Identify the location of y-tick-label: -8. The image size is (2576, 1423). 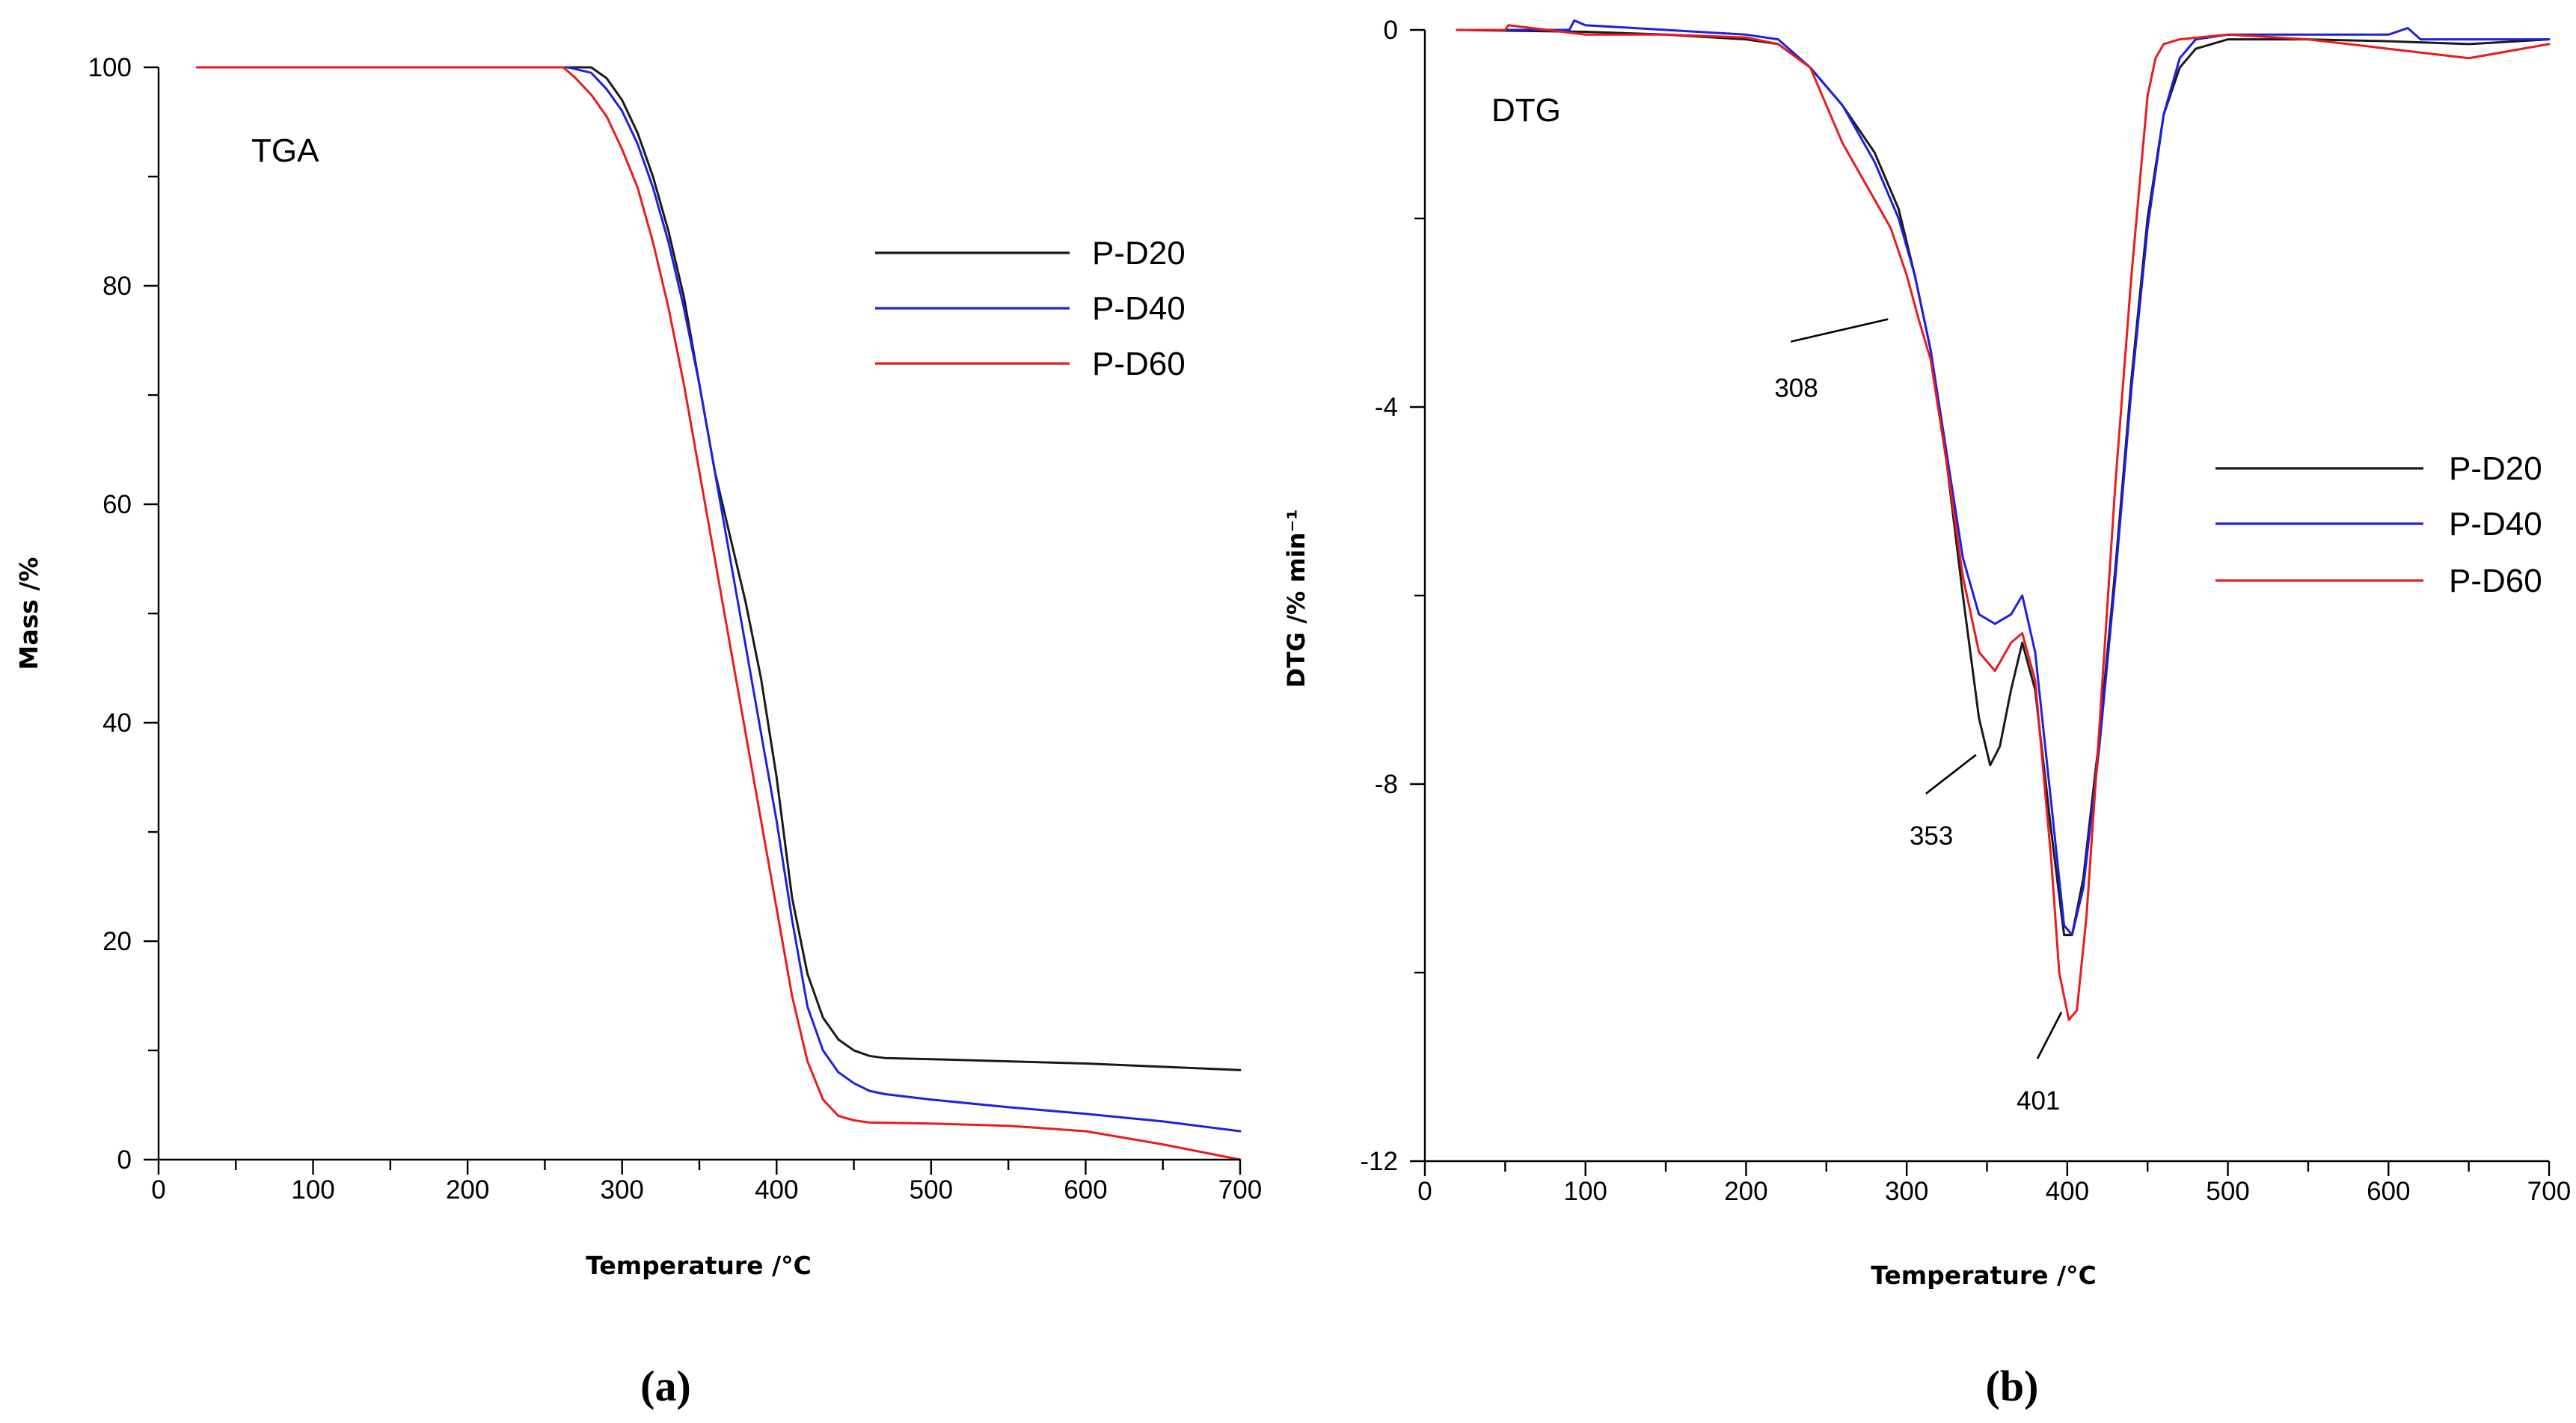
(1386, 784).